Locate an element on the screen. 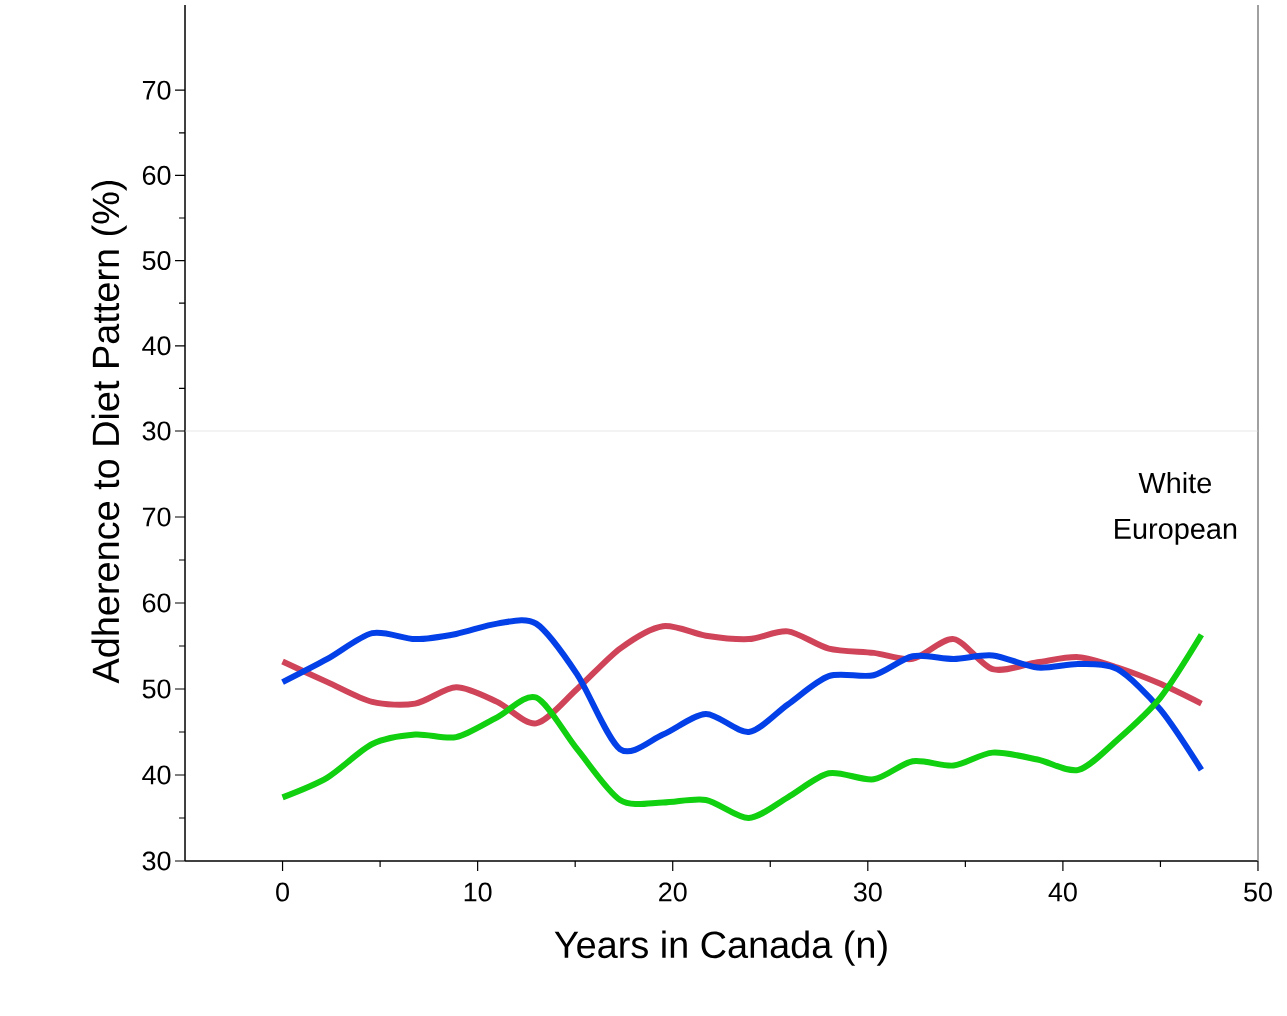 The image size is (1287, 1016). x-tick-label: 40 is located at coordinates (1062, 892).